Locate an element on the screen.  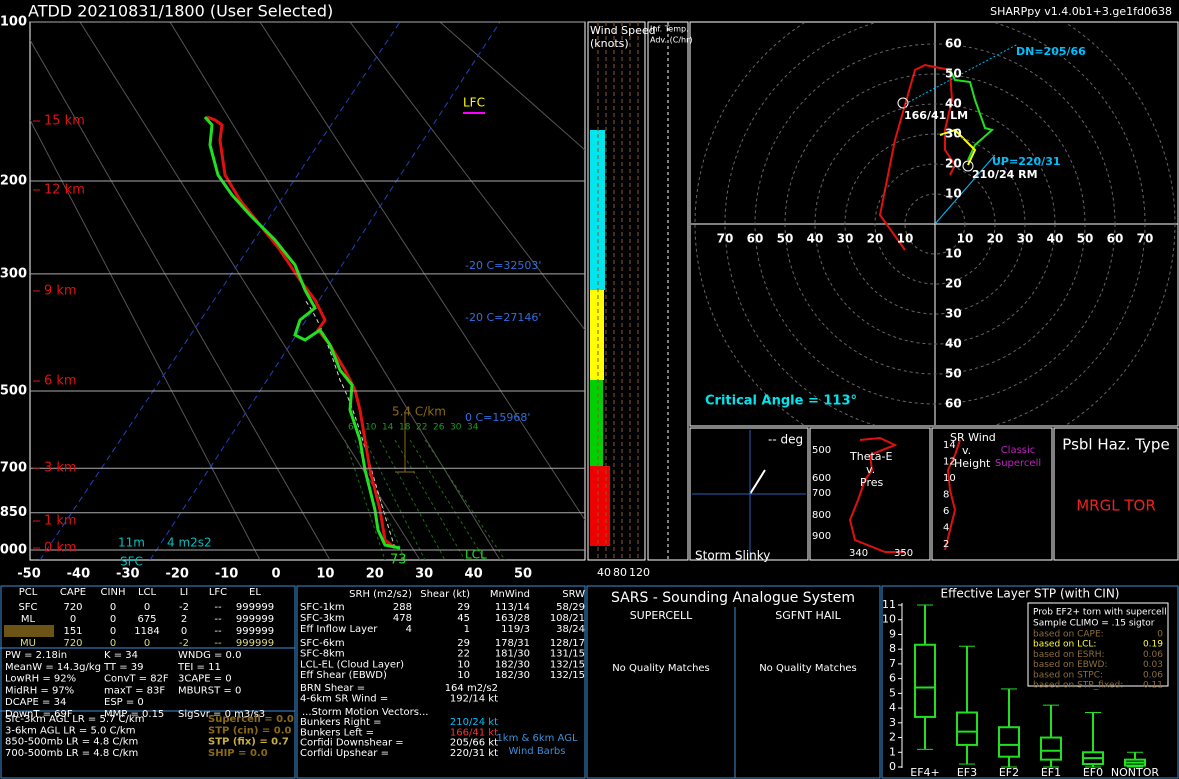
label: Psbl Haz. Type is located at coordinates (1115, 445).